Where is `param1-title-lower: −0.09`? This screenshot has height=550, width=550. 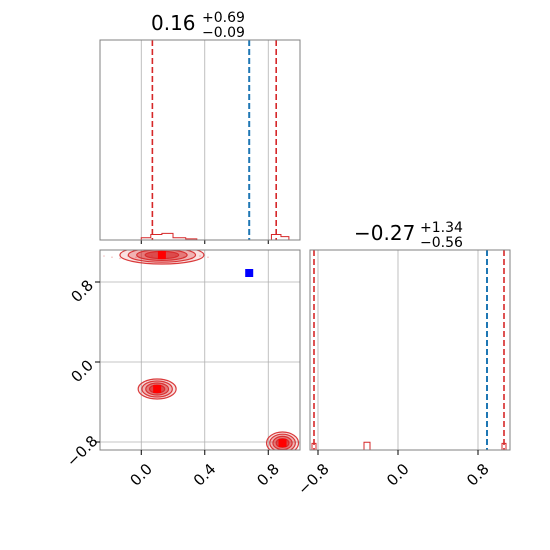
param1-title-lower: −0.09 is located at coordinates (223, 33).